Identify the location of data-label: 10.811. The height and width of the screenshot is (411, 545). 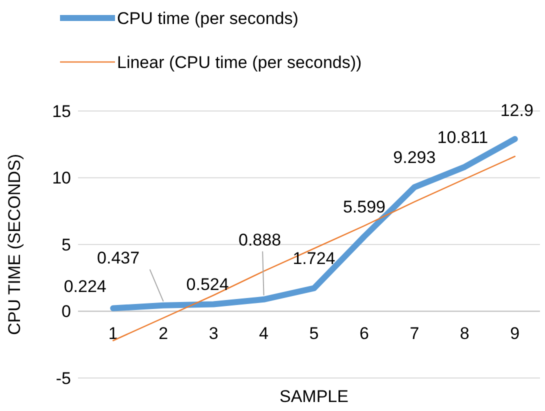
(462, 137).